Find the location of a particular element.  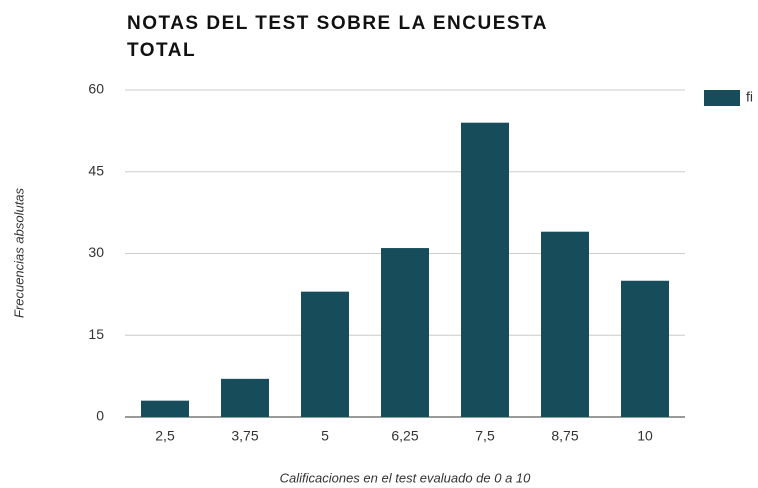

x-tick-label: 5 is located at coordinates (325, 436).